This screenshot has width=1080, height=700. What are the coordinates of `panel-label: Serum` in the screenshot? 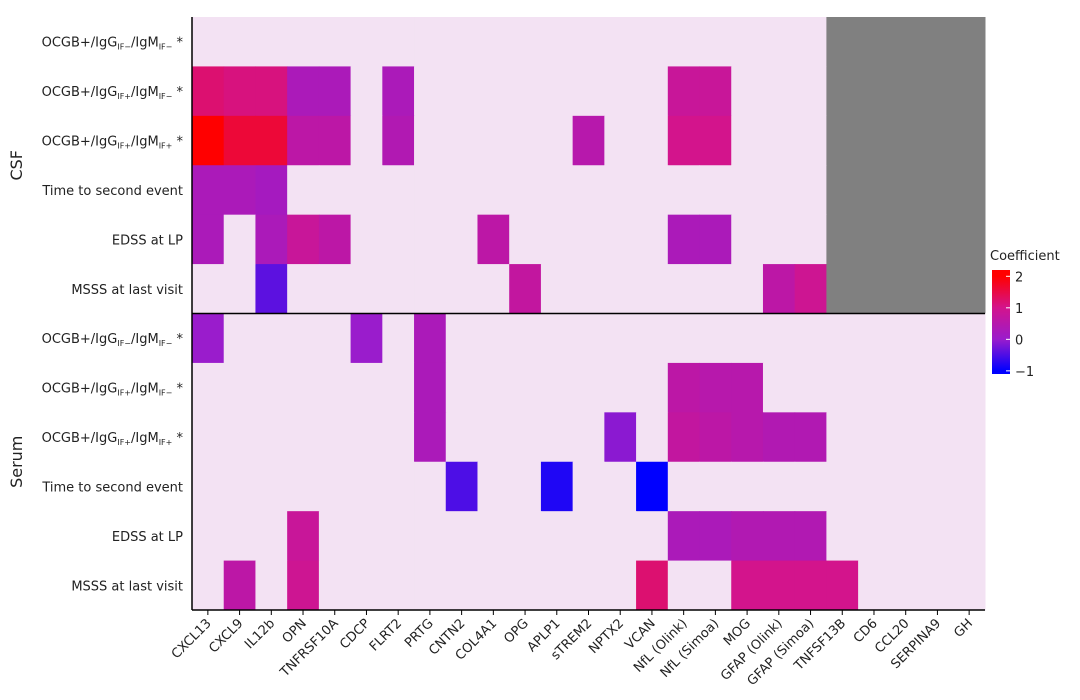 It's located at (16, 462).